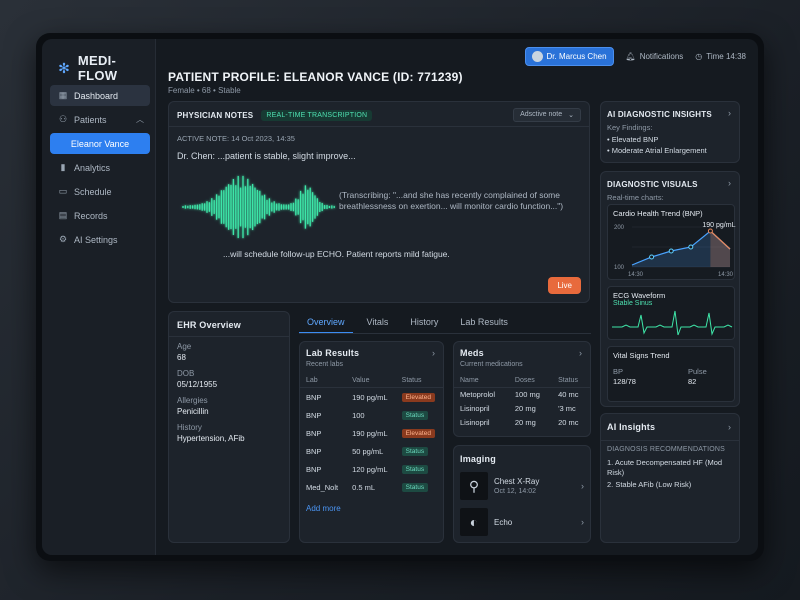 This screenshot has height=600, width=800. Describe the element at coordinates (63, 95) in the screenshot. I see `grid-icon: ▦` at that location.